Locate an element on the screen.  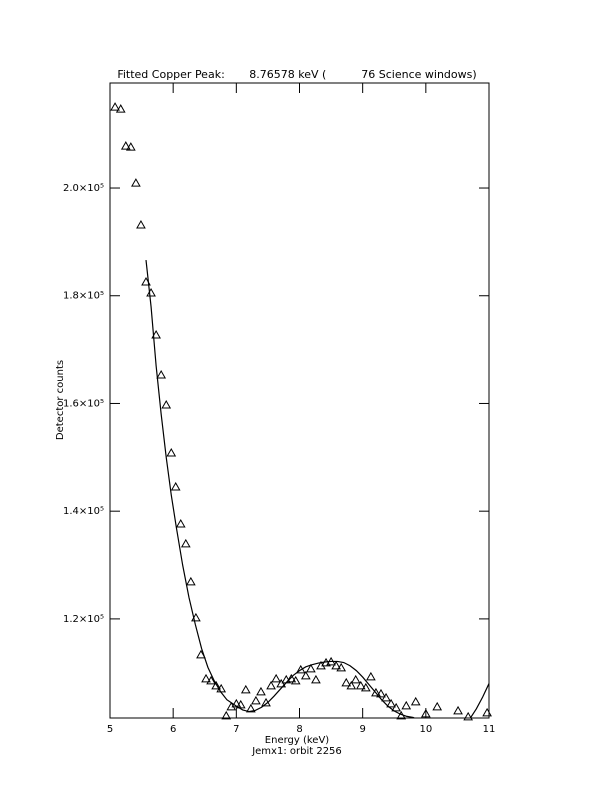
y-tick-label: 1.8×10⁵ is located at coordinates (83, 296).